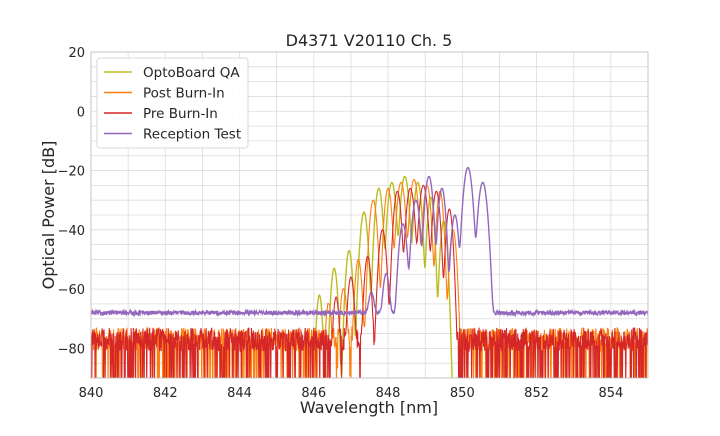 The width and height of the screenshot is (720, 436). I want to click on y-tick-label: −20, so click(71, 172).